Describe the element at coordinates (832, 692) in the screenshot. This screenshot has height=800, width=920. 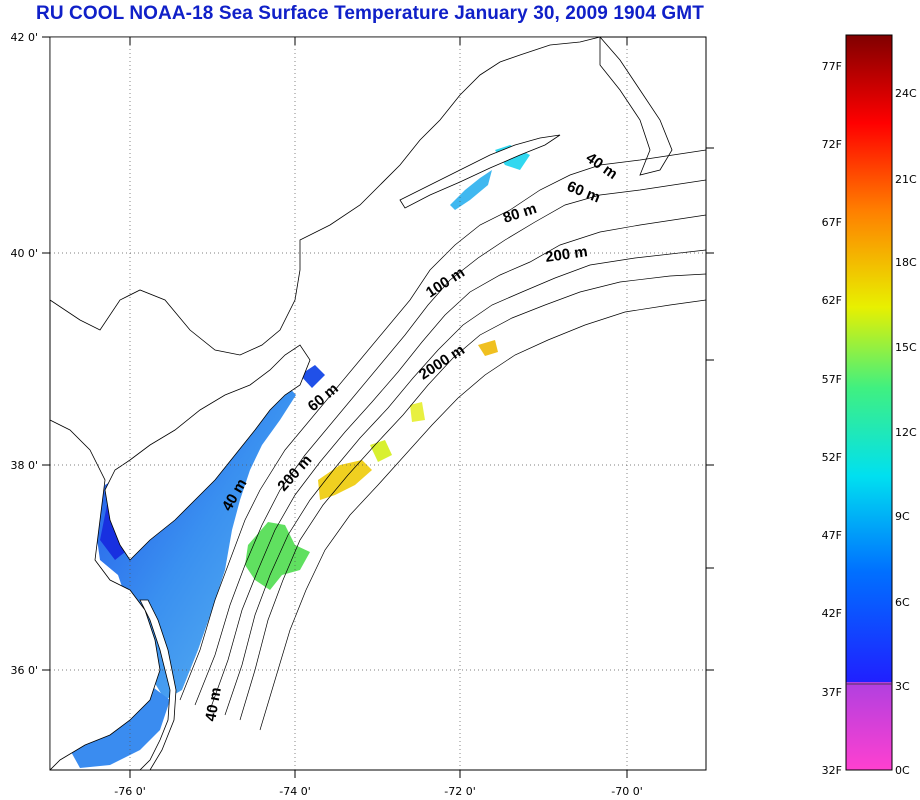
I see `scale-f-37: 37F` at that location.